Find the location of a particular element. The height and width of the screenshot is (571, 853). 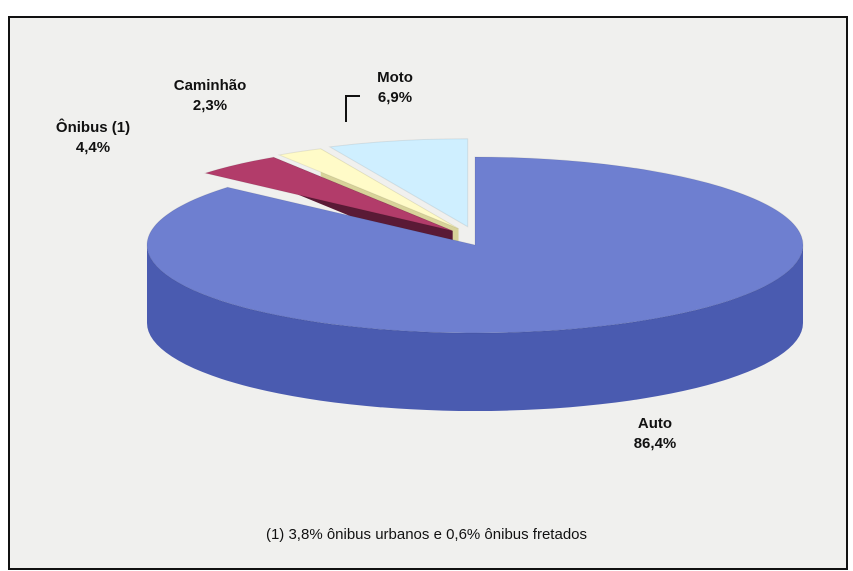

slice-top-moto is located at coordinates (398, 183).